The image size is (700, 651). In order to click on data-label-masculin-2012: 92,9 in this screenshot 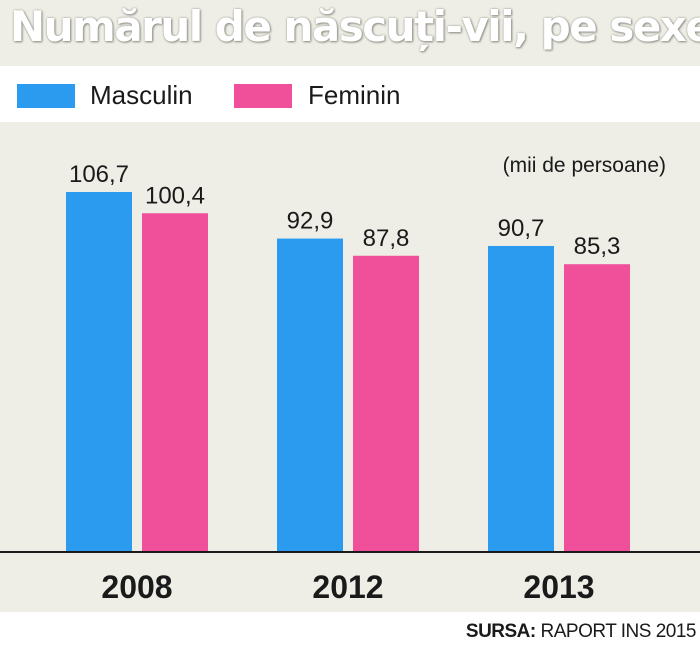, I will do `click(310, 221)`.